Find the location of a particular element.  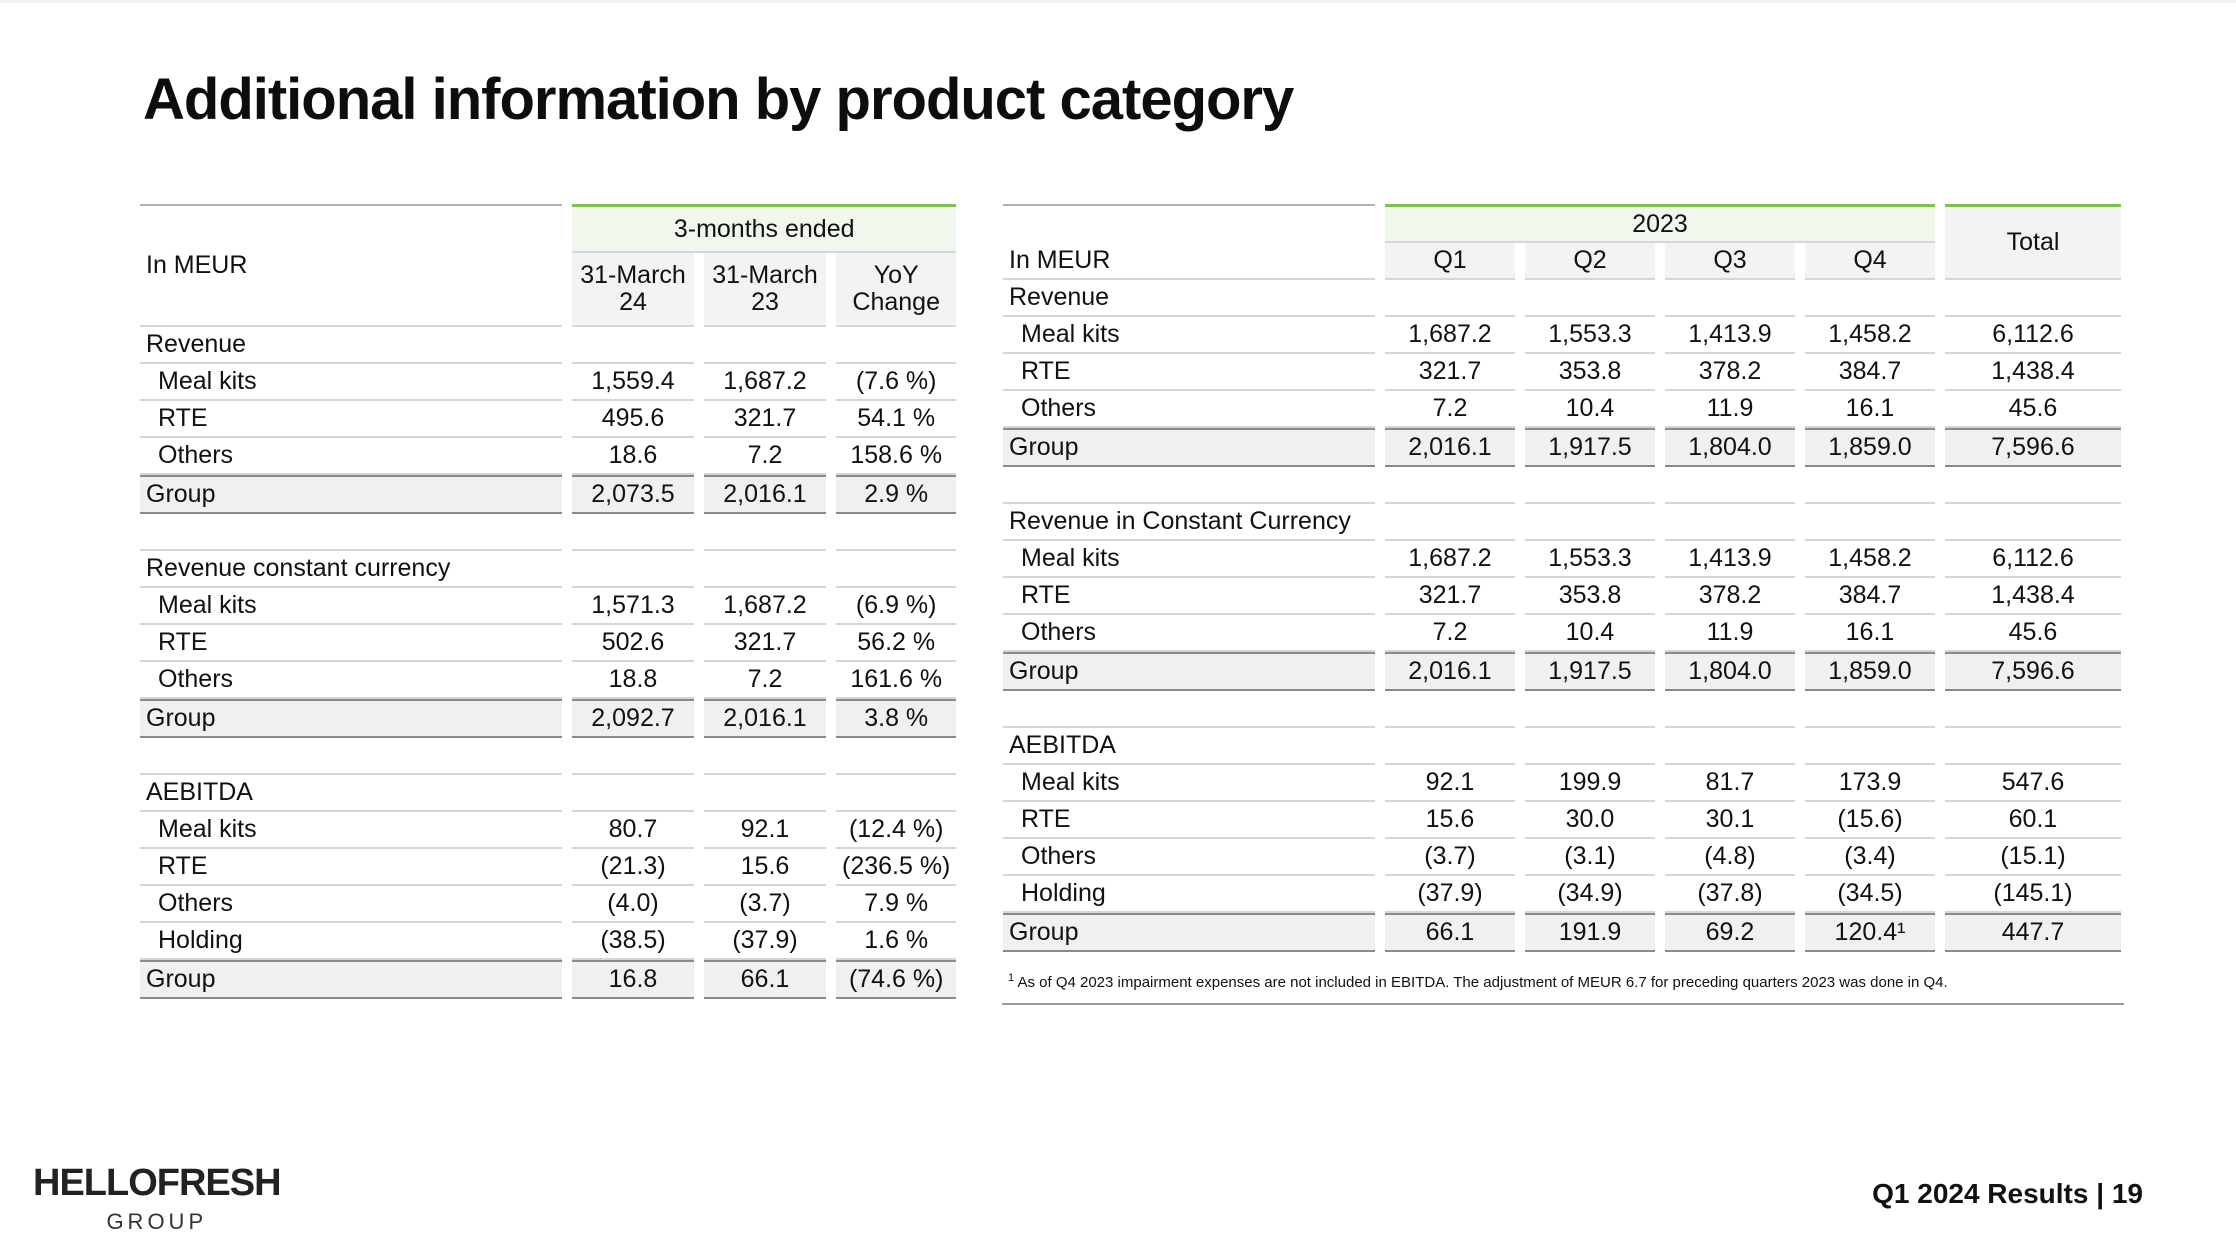

table-row: Others 18.8 7.2 161.6 % is located at coordinates (548, 680).